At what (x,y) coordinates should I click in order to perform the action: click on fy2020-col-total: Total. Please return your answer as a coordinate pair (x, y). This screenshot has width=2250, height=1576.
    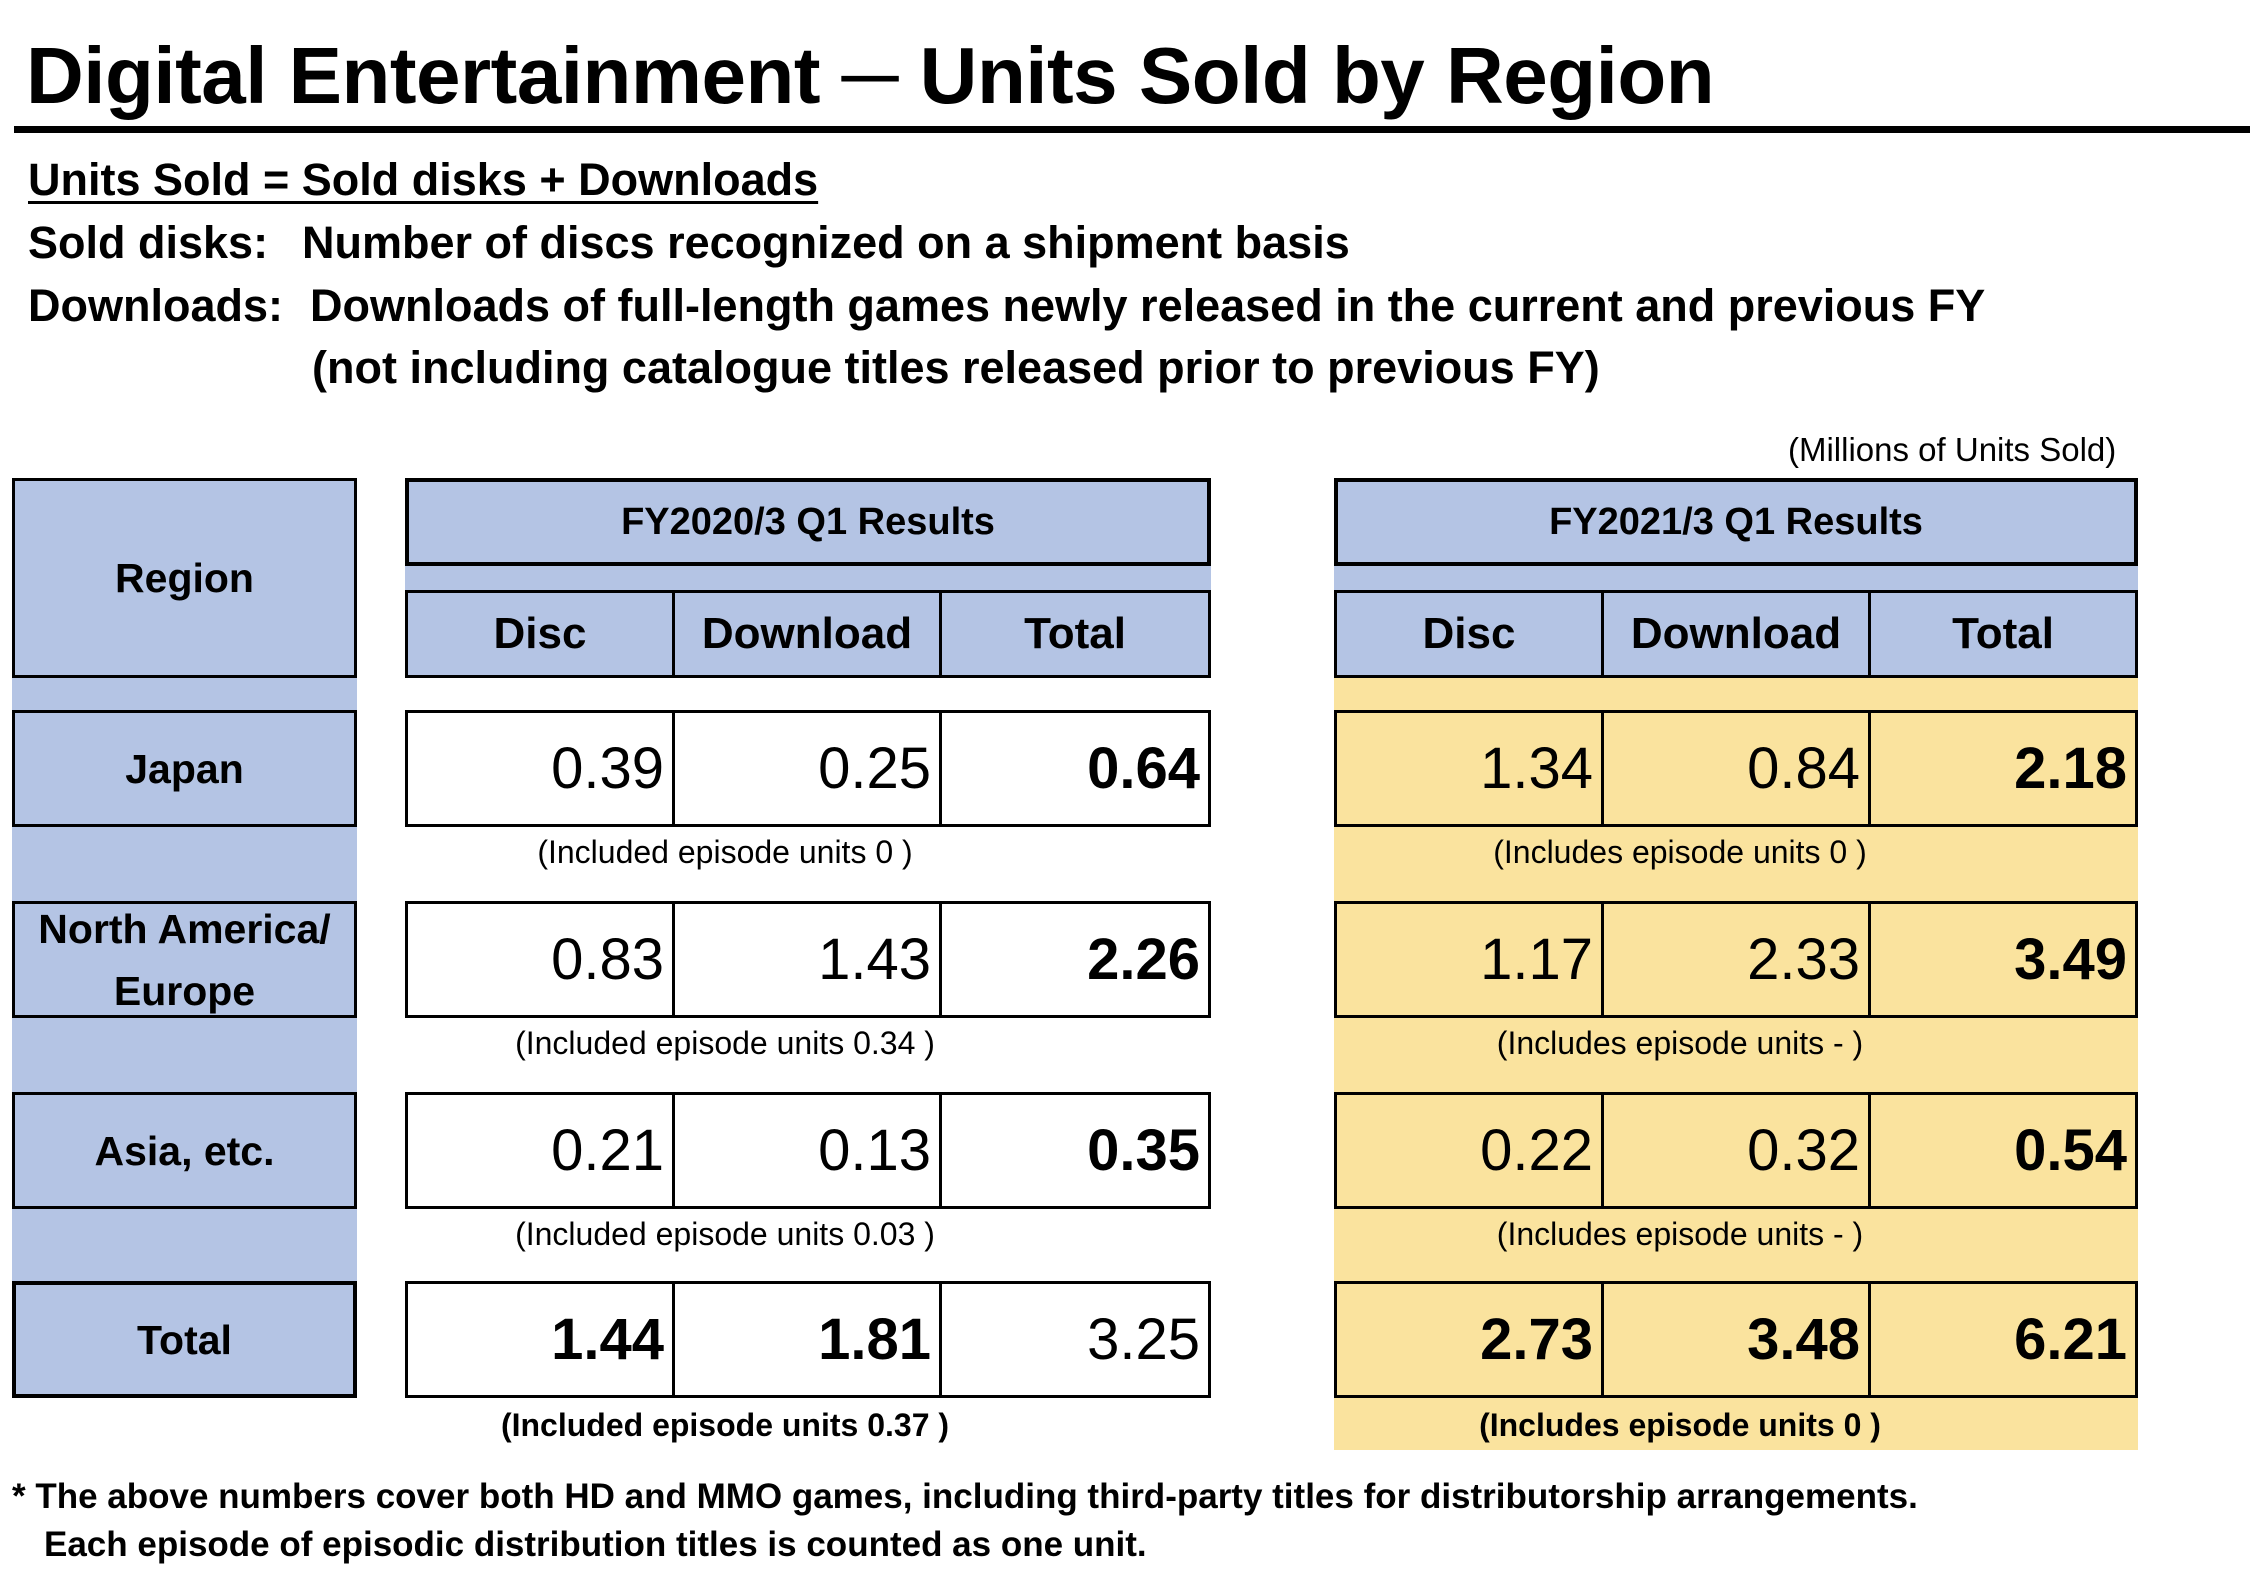
    Looking at the image, I should click on (1075, 634).